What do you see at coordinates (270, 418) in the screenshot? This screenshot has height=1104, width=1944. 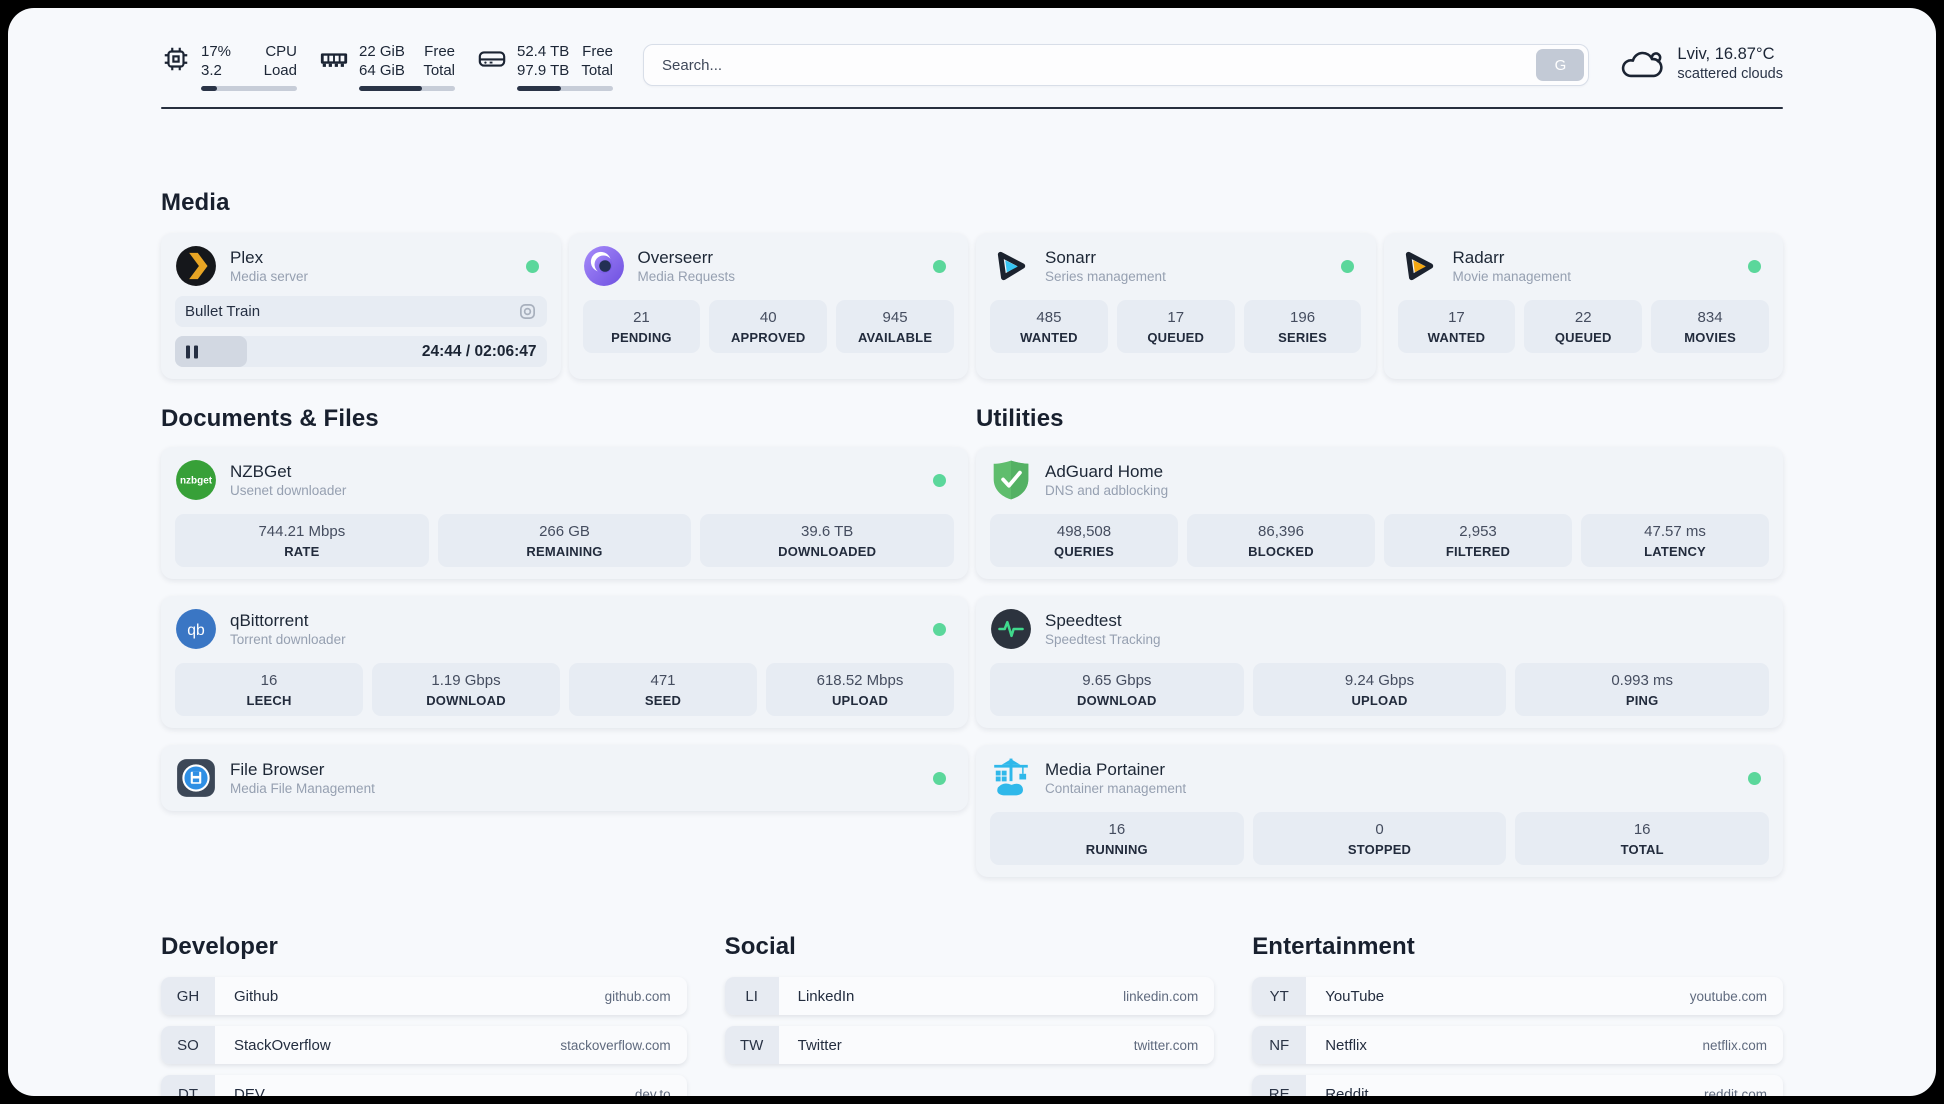 I see `section-title-documents: Documents & Files` at bounding box center [270, 418].